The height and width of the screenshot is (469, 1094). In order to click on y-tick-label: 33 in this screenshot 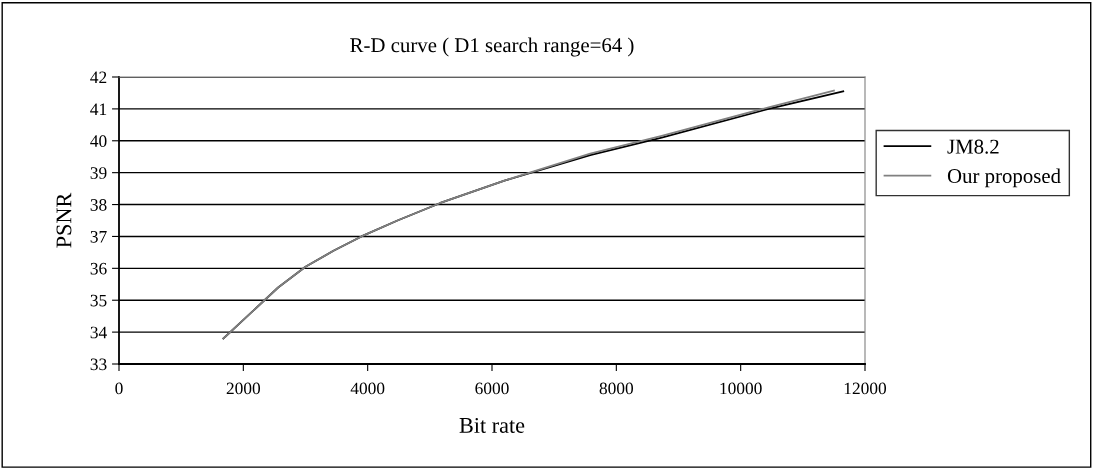, I will do `click(98, 364)`.